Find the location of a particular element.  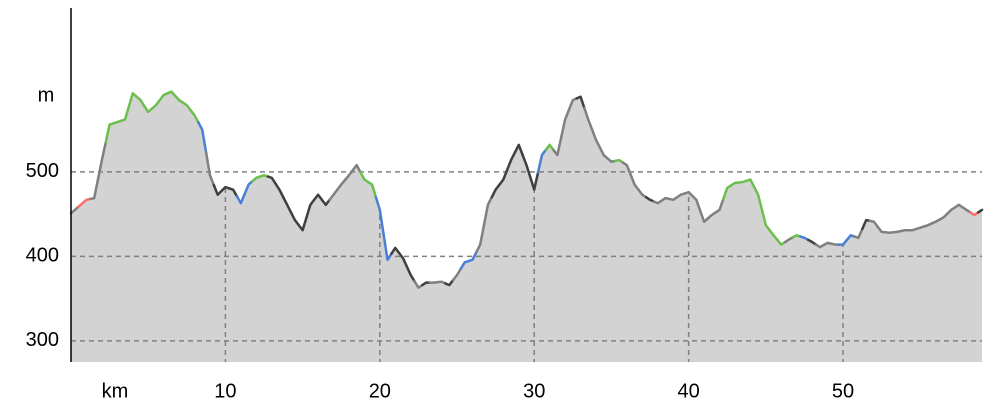

x-tick-label: 20 is located at coordinates (380, 391).